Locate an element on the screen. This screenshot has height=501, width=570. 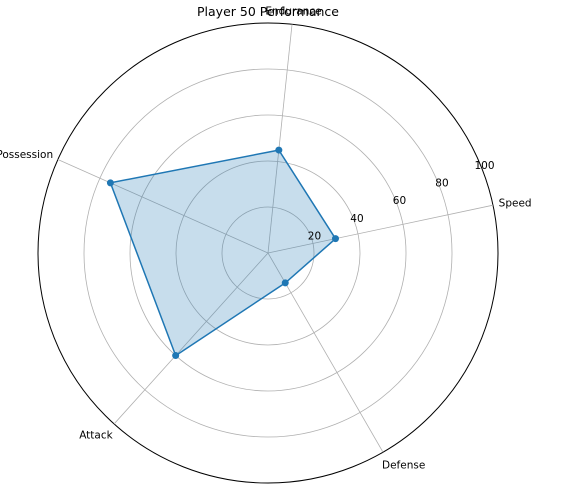
spoke-attack is located at coordinates (191, 338).